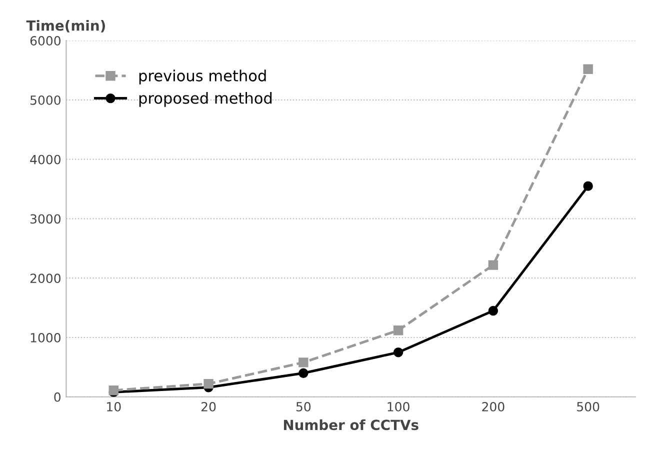  What do you see at coordinates (588, 407) in the screenshot?
I see `x-tick-label: 500` at bounding box center [588, 407].